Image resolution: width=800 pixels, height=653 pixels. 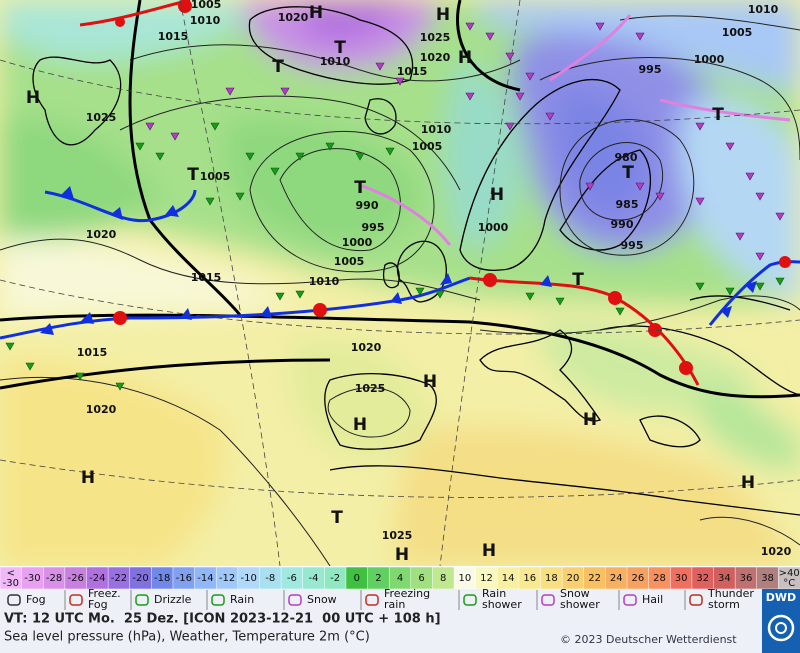 I want to click on legend-label: storm, so click(x=724, y=604).